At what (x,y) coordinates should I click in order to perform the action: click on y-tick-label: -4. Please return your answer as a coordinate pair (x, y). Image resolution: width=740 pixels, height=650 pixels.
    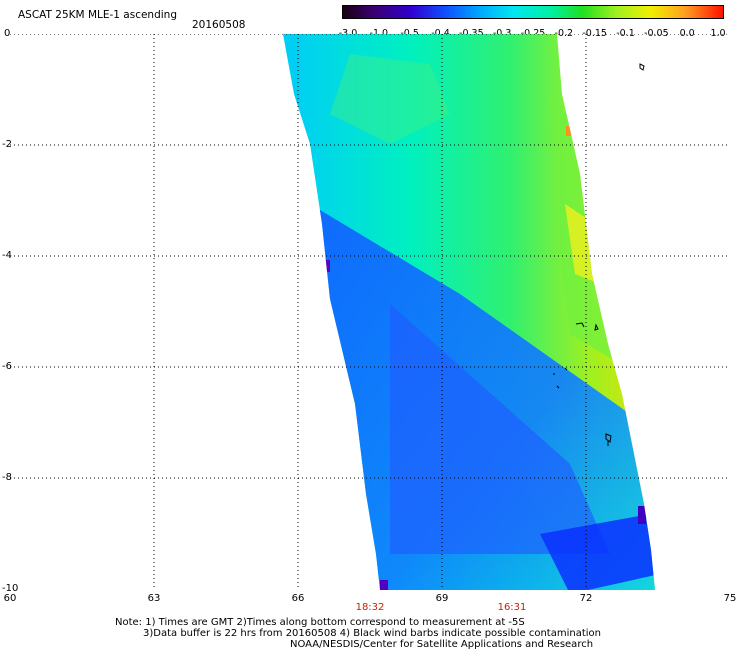
    Looking at the image, I should click on (7, 255).